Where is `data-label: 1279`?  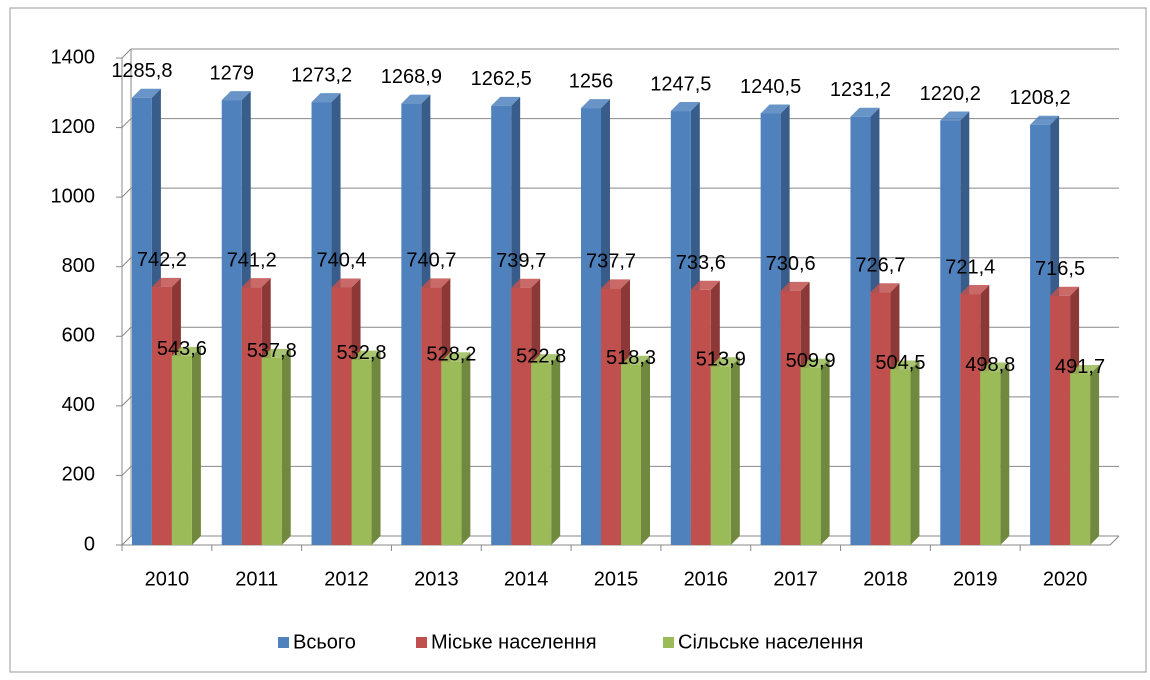
data-label: 1279 is located at coordinates (231, 73).